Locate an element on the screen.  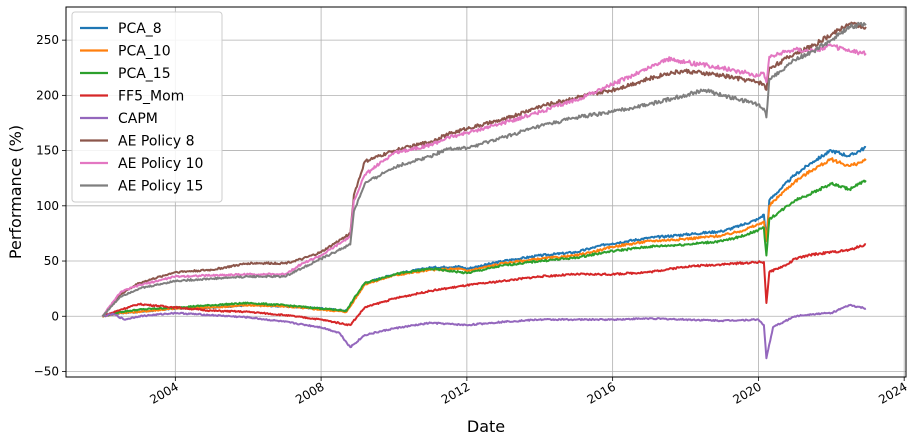
y-tick-label: −50 is located at coordinates (46, 371).